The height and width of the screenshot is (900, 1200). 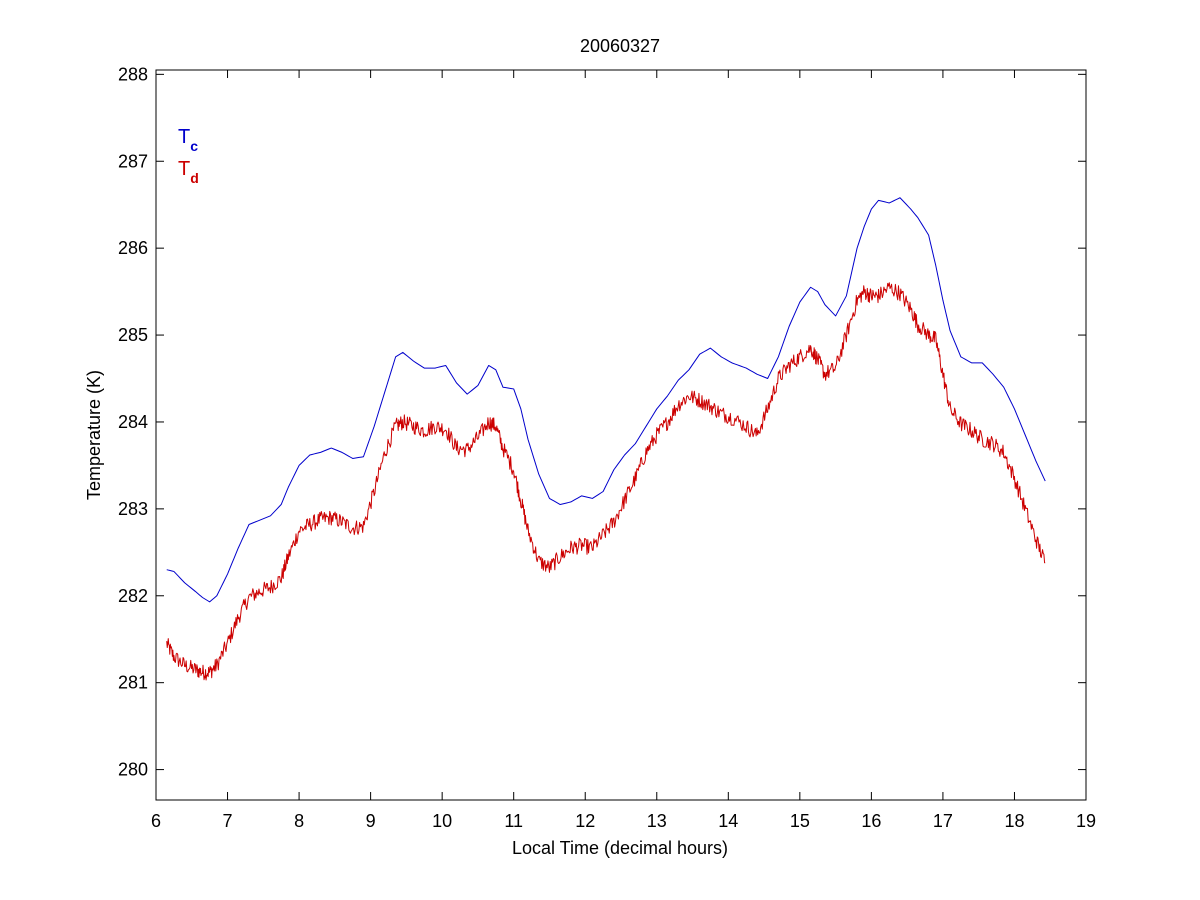 What do you see at coordinates (228, 821) in the screenshot?
I see `x-tick-label: 7` at bounding box center [228, 821].